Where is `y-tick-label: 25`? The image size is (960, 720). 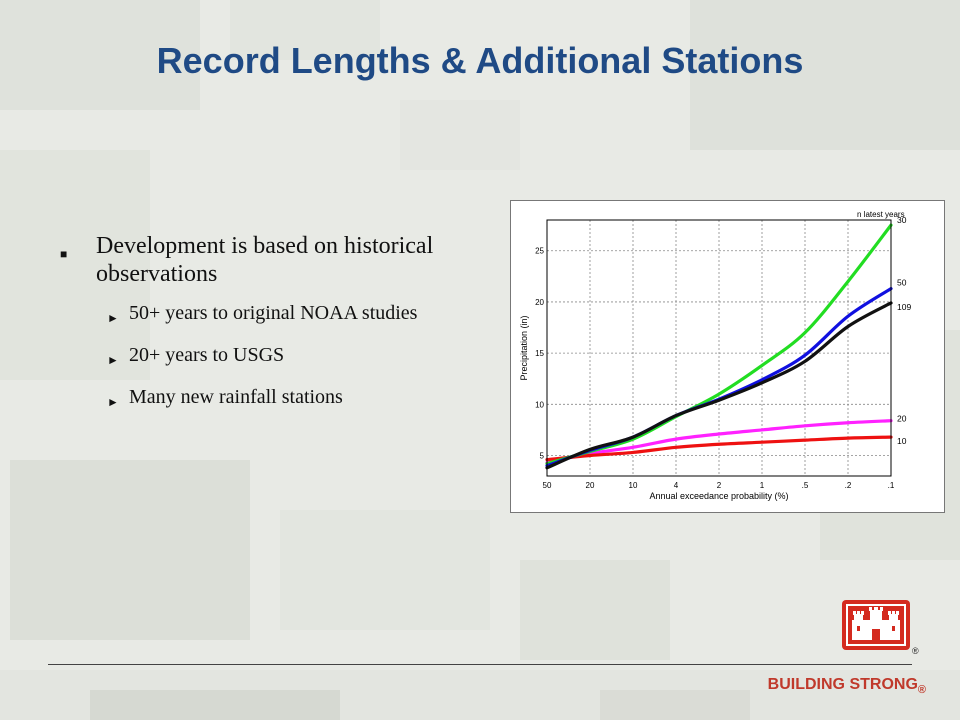 y-tick-label: 25 is located at coordinates (539, 251).